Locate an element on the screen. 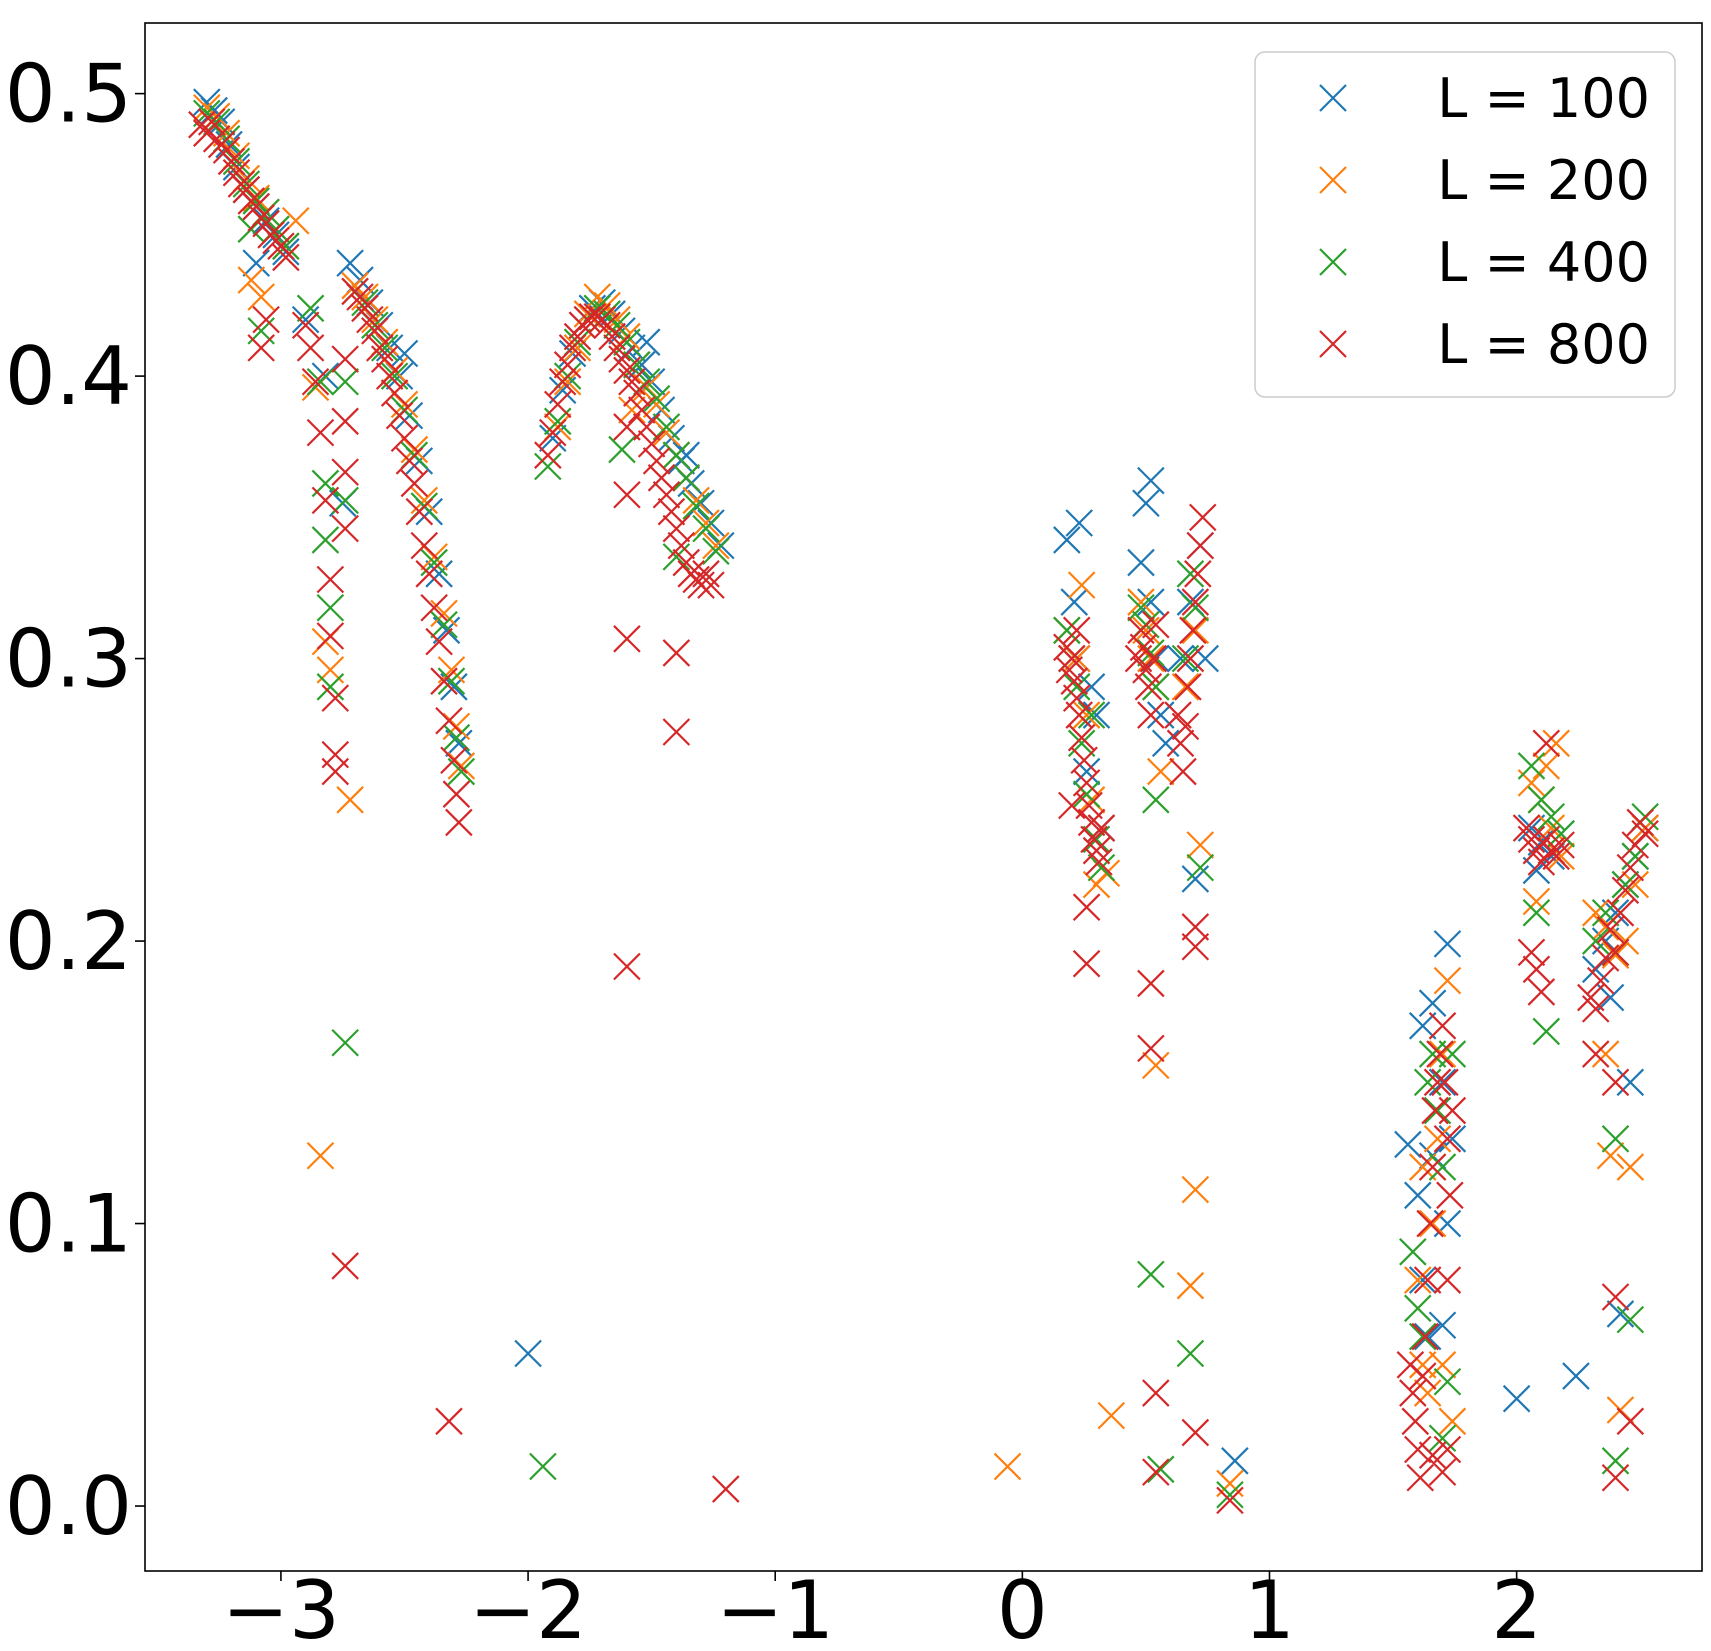 This screenshot has width=1711, height=1651. x-tick-label: 2 is located at coordinates (1516, 1607).